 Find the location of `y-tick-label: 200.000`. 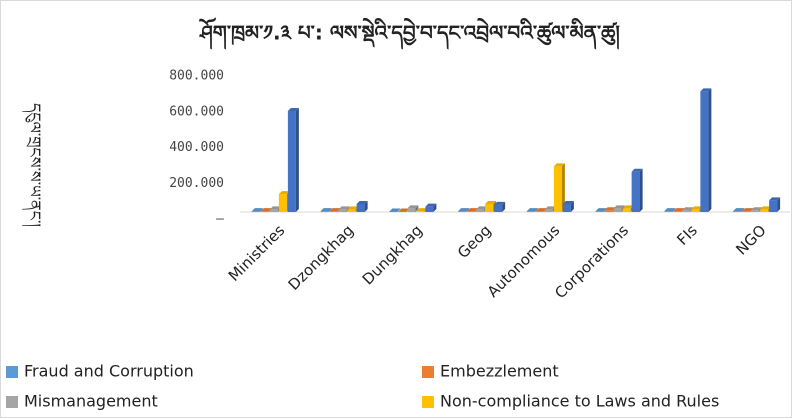

y-tick-label: 200.000 is located at coordinates (196, 183).